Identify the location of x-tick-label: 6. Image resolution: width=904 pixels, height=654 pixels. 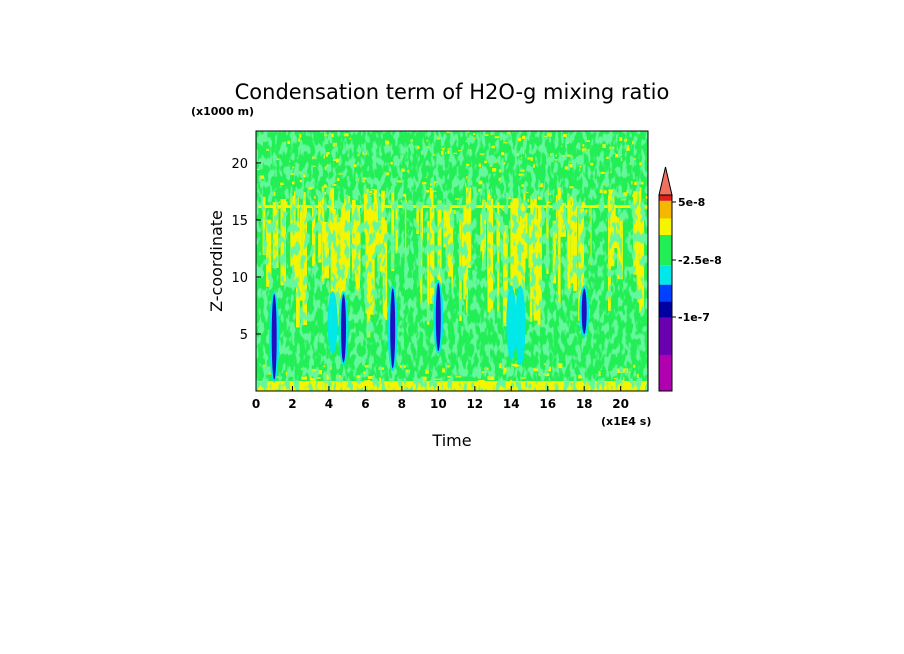
(365, 404).